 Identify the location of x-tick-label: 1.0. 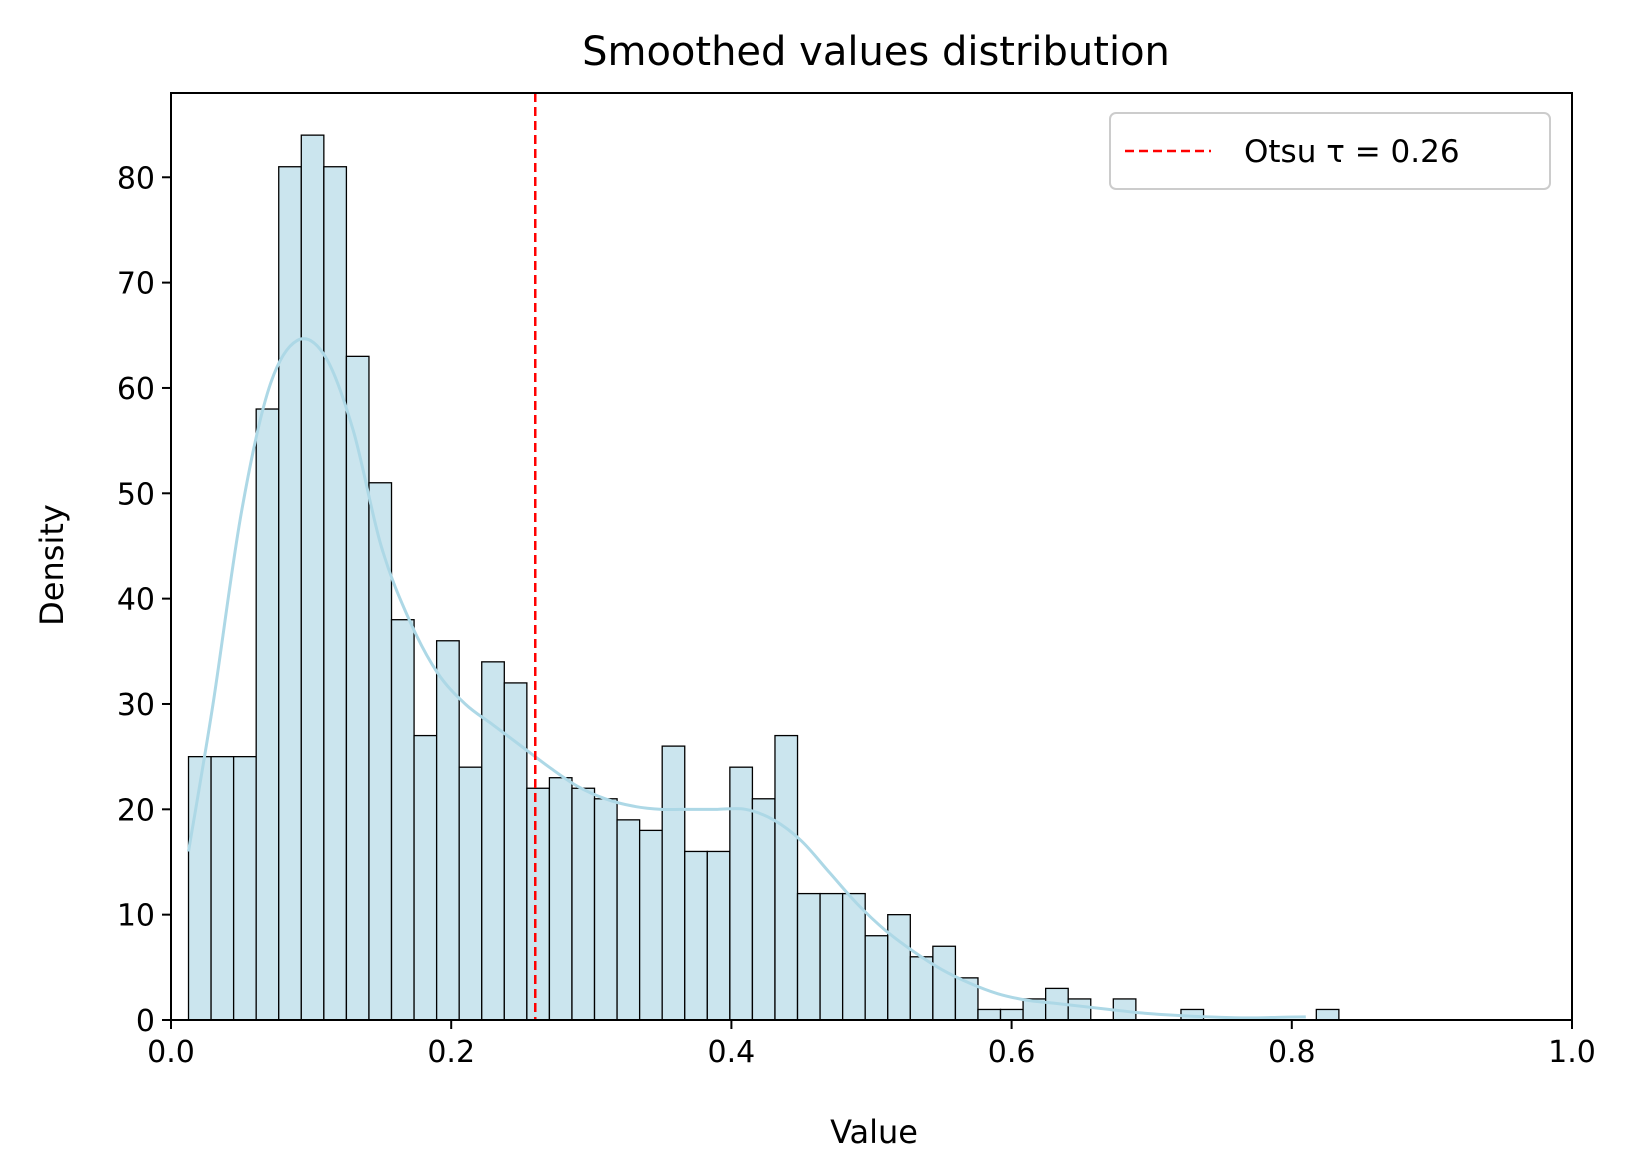
(1572, 1052).